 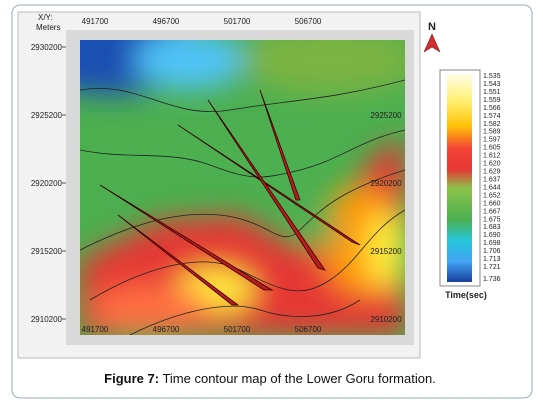 What do you see at coordinates (237, 21) in the screenshot?
I see `x-tick-label: 501700` at bounding box center [237, 21].